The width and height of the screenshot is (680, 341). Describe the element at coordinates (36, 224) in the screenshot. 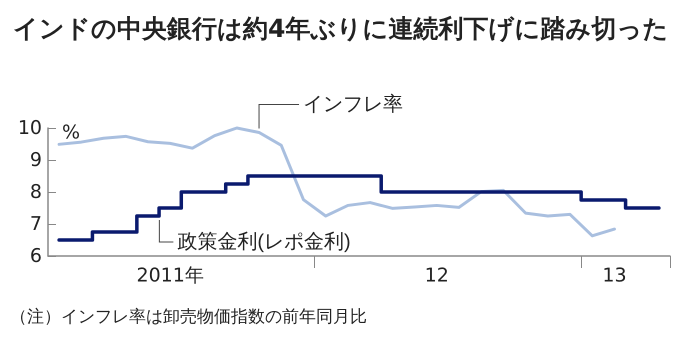

I see `y-tick-label: 7` at that location.